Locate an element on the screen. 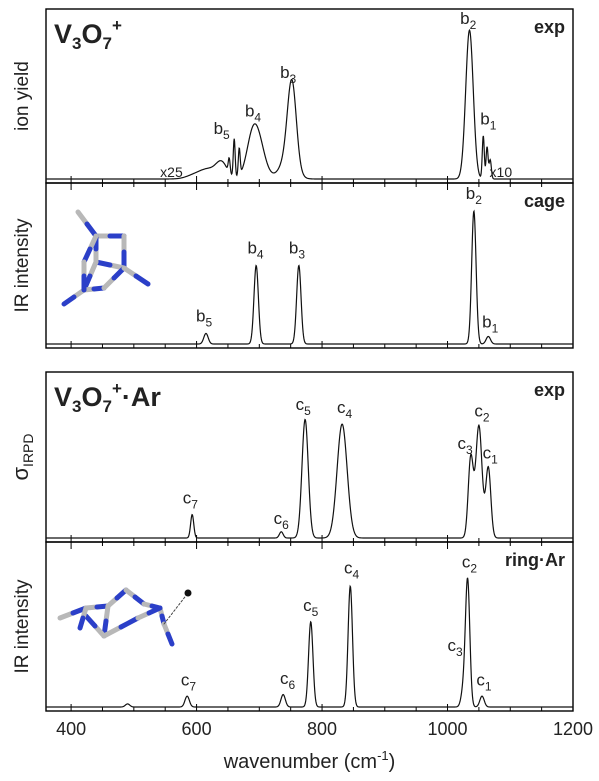  x-tick-label: 800 is located at coordinates (322, 729).